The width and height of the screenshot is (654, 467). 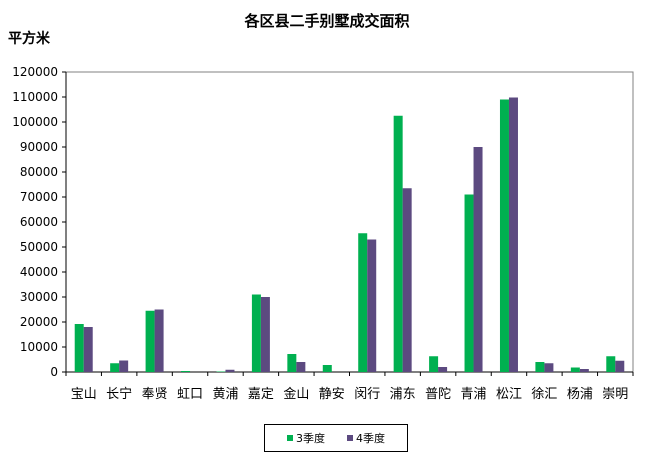 What do you see at coordinates (367, 394) in the screenshot?
I see `x-tick-label: 闵行` at bounding box center [367, 394].